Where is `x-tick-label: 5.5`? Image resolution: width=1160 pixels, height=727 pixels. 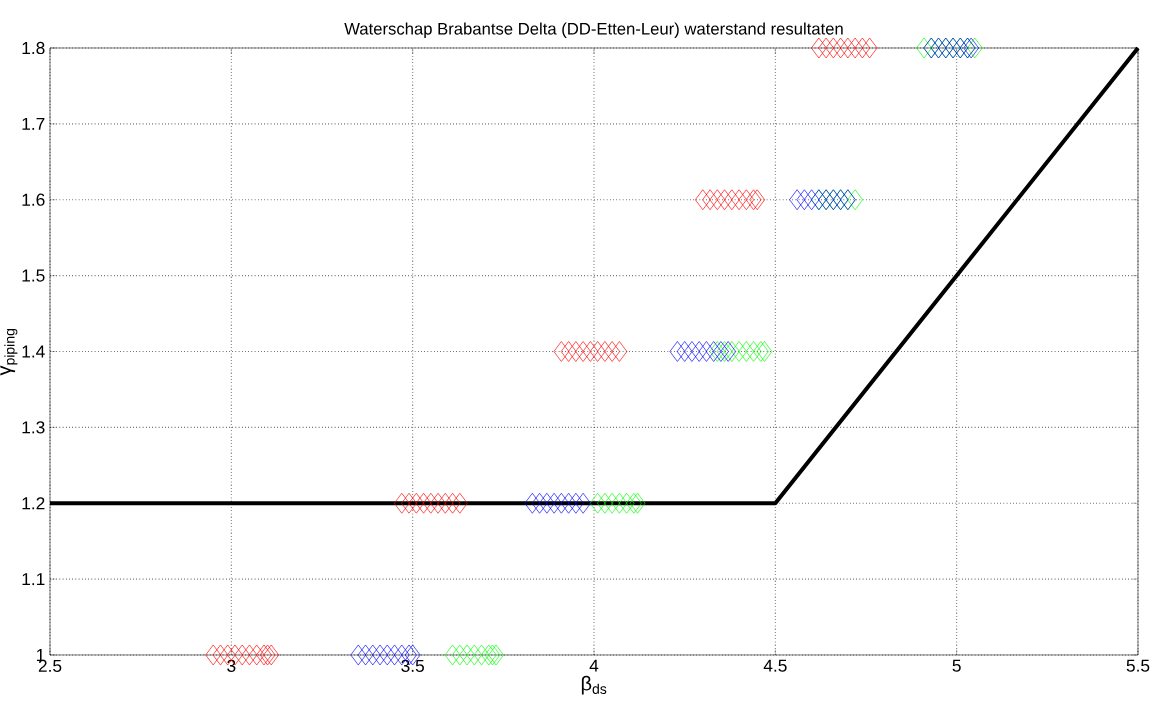
x-tick-label: 5.5 is located at coordinates (1138, 665).